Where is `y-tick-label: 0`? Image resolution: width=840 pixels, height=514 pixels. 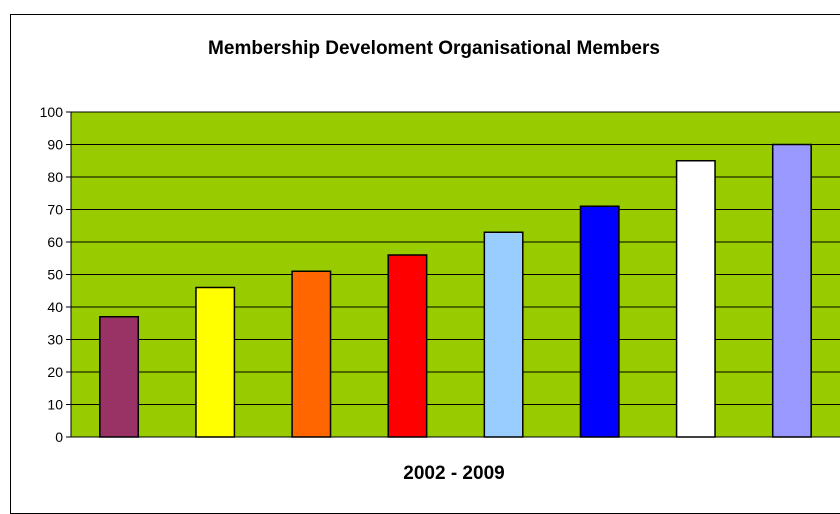
y-tick-label: 0 is located at coordinates (59, 437).